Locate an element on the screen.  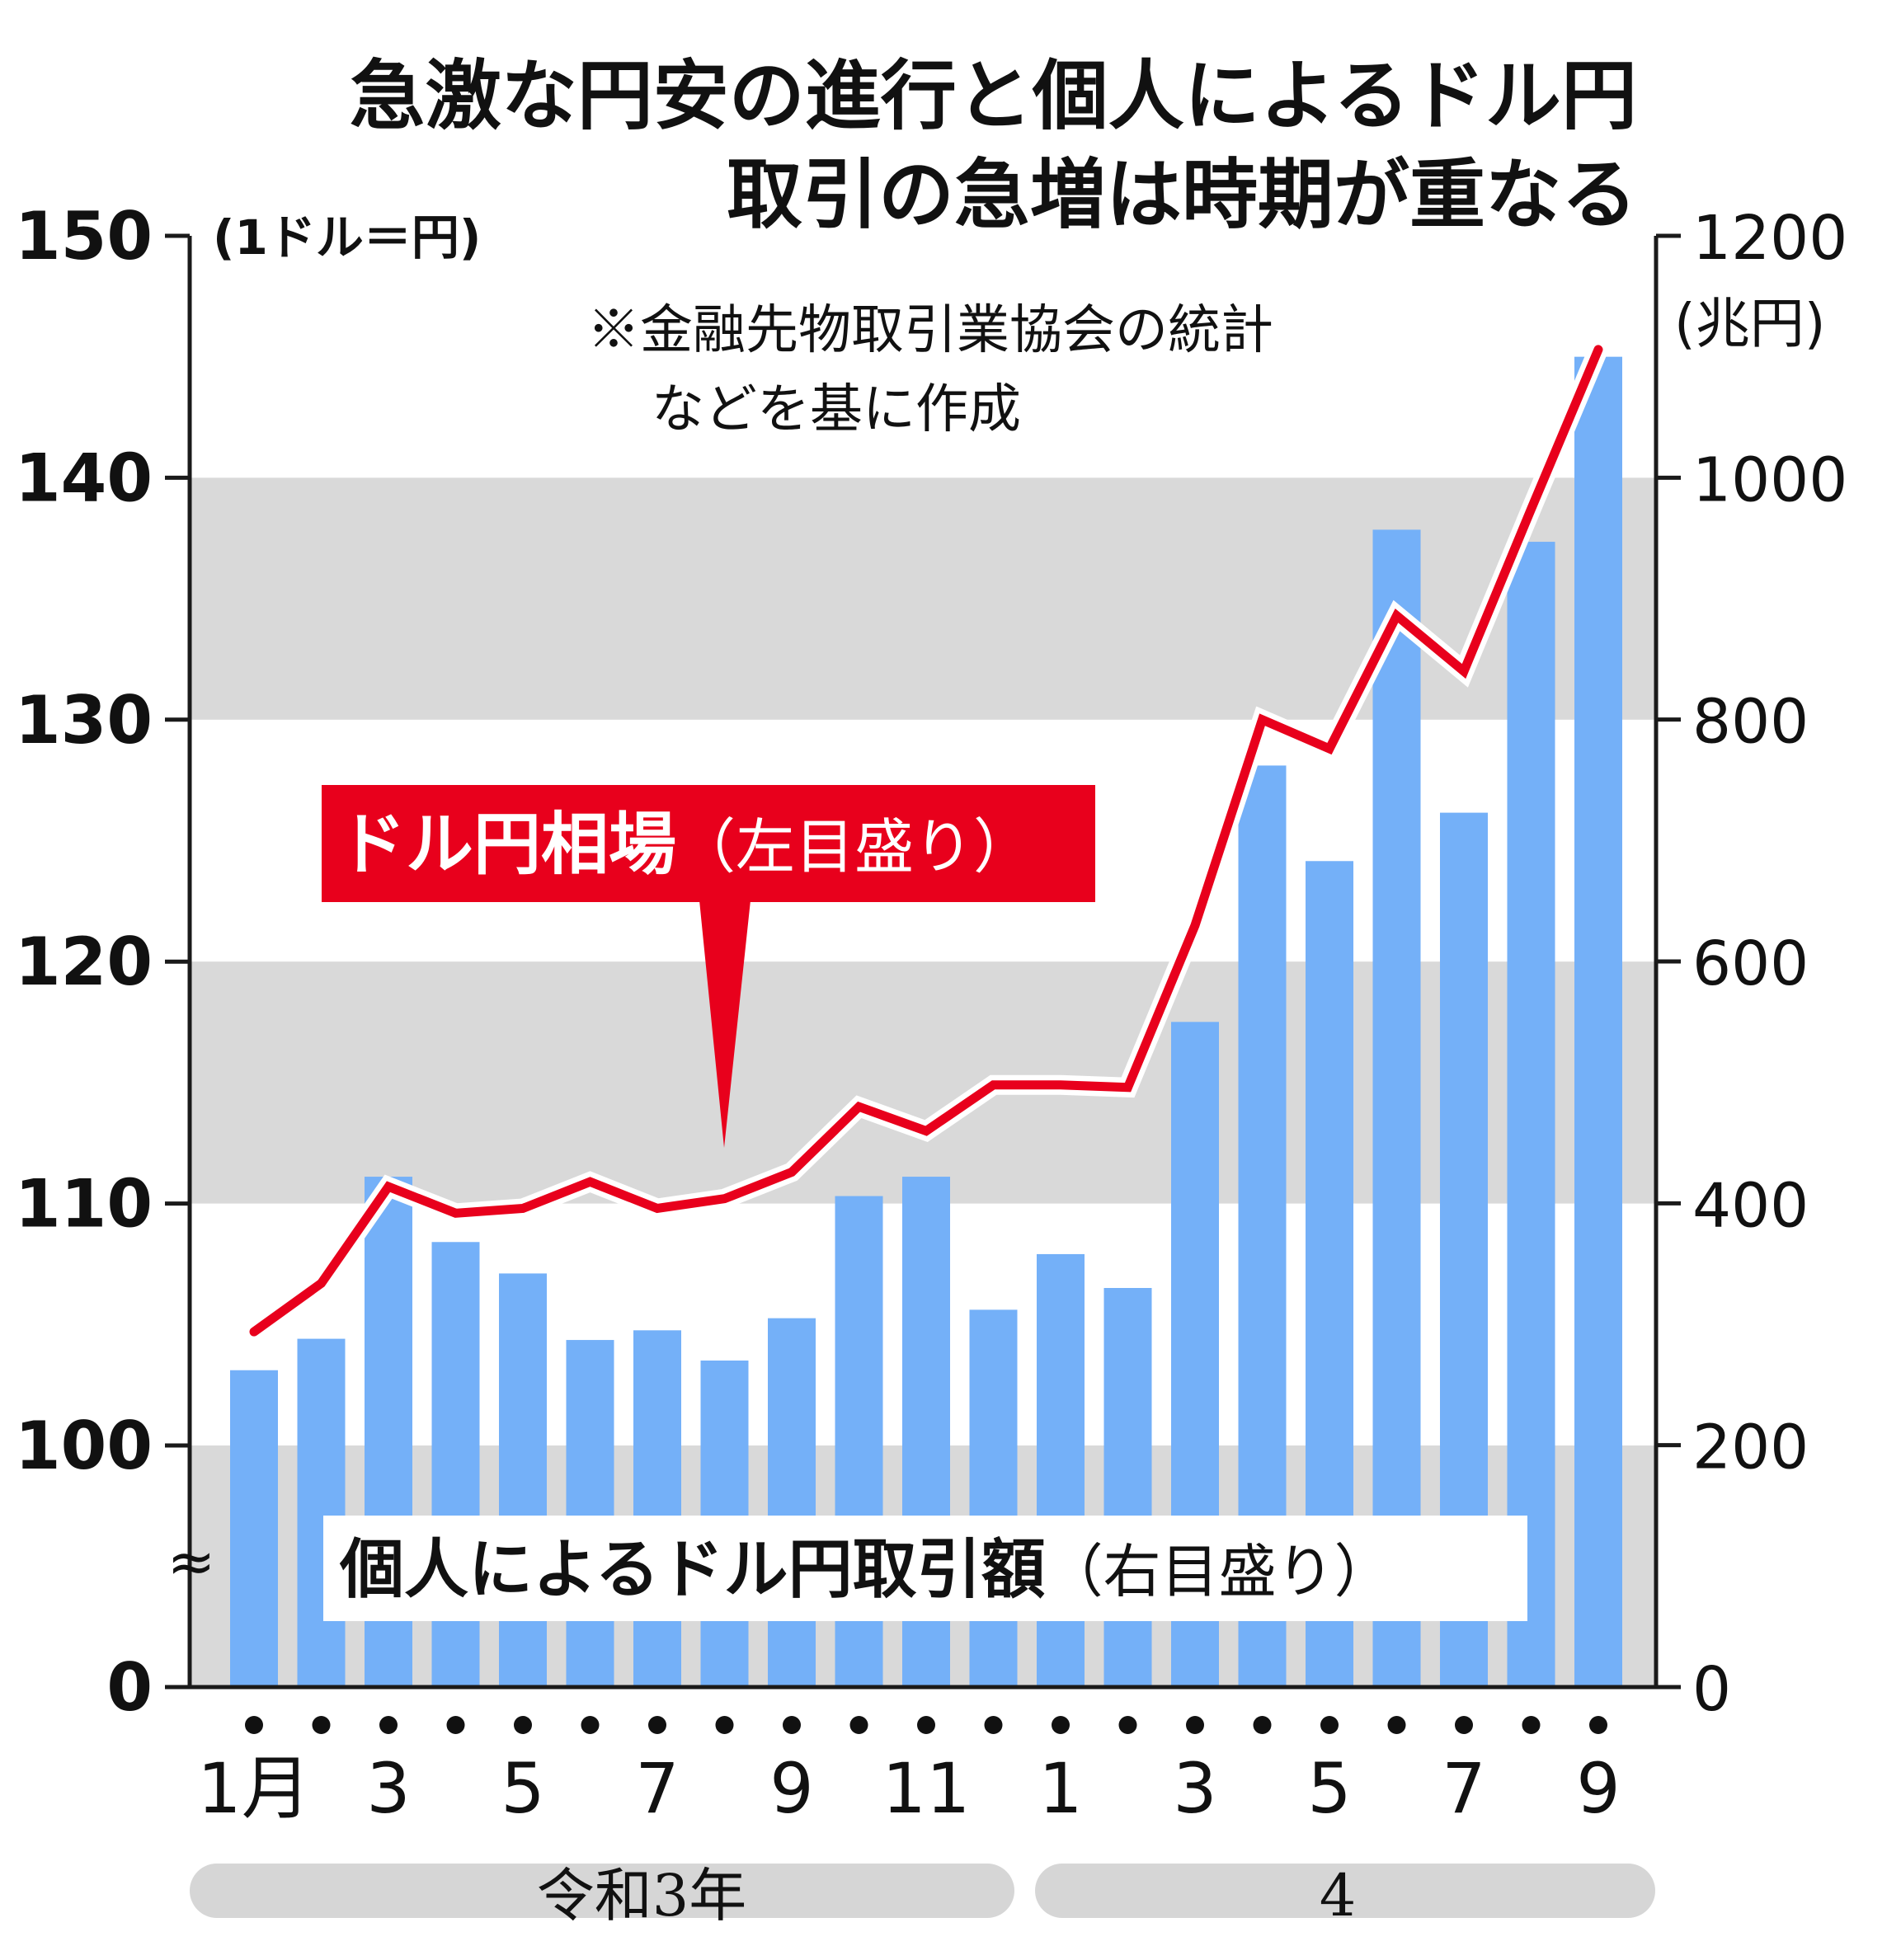
bar-label-suffix: （右目盛り） is located at coordinates (1219, 1571).